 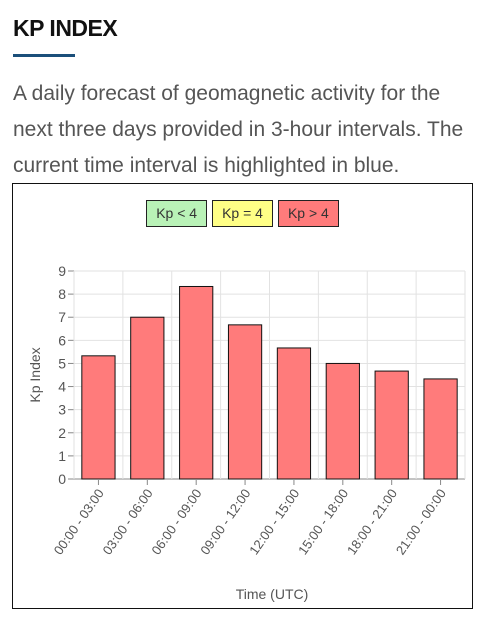 I want to click on y-axis-title: Kp Index, so click(x=35, y=374).